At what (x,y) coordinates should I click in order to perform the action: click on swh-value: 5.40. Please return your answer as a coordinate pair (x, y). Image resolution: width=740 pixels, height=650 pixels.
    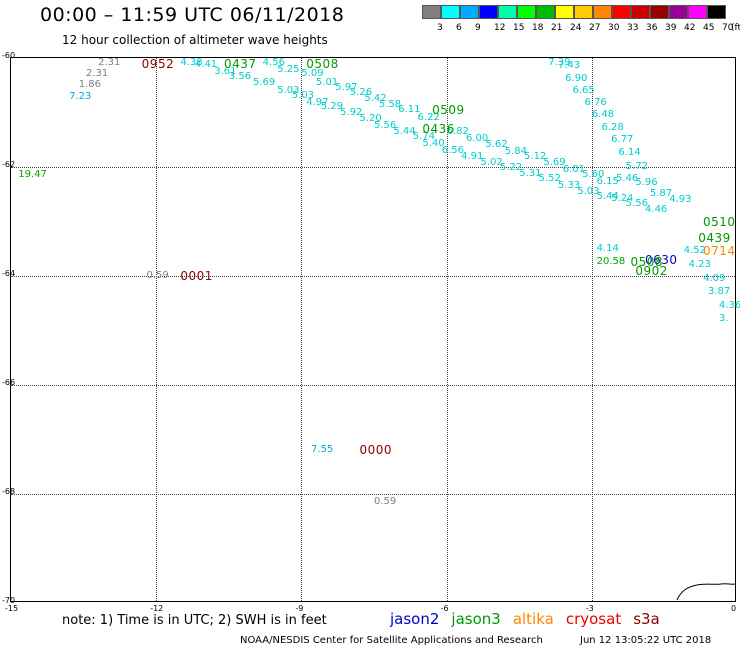
    Looking at the image, I should click on (433, 144).